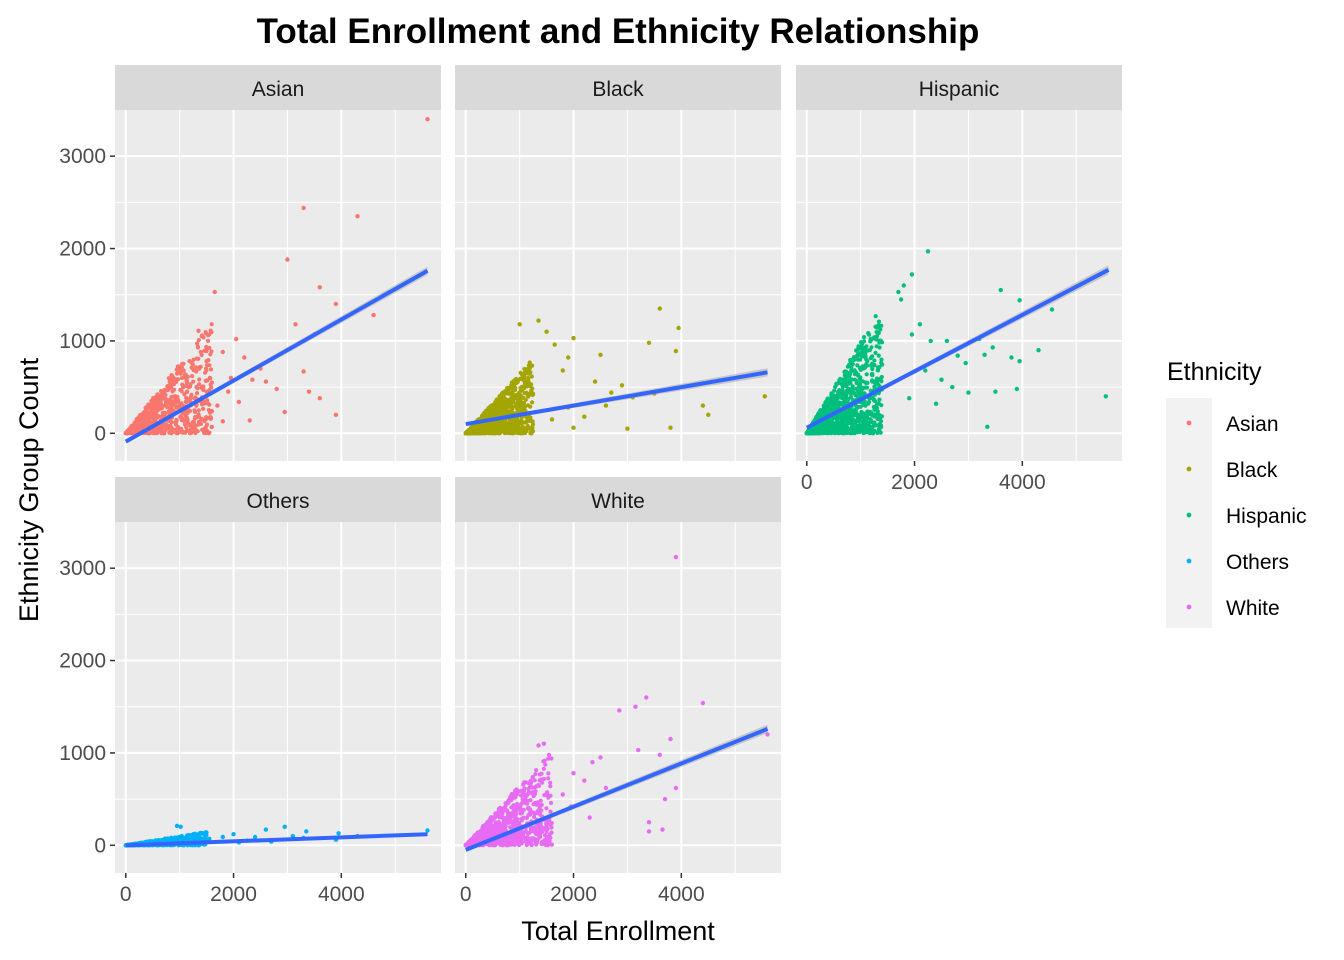 Image resolution: width=1344 pixels, height=960 pixels. Describe the element at coordinates (681, 894) in the screenshot. I see `x-tick-label: 4000` at that location.